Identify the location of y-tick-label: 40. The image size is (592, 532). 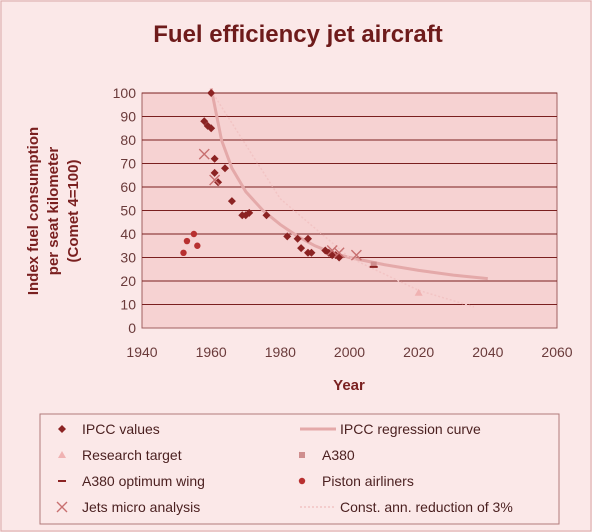
(128, 234).